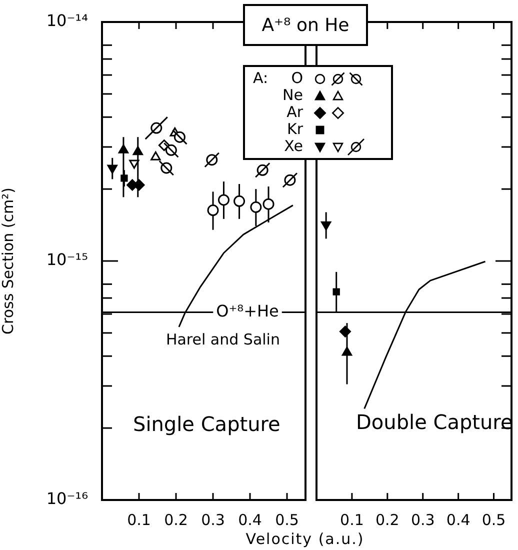 The image size is (518, 550). I want to click on x-axis-title: Velocity (a.u.), so click(305, 539).